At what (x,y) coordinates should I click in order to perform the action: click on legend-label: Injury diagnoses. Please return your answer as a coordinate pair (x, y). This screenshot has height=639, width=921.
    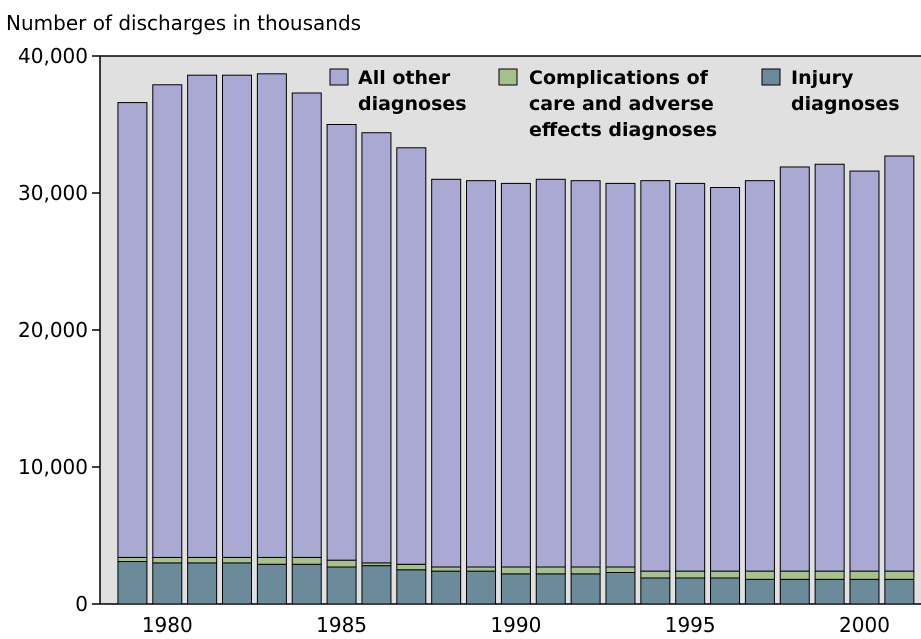
    Looking at the image, I should click on (845, 91).